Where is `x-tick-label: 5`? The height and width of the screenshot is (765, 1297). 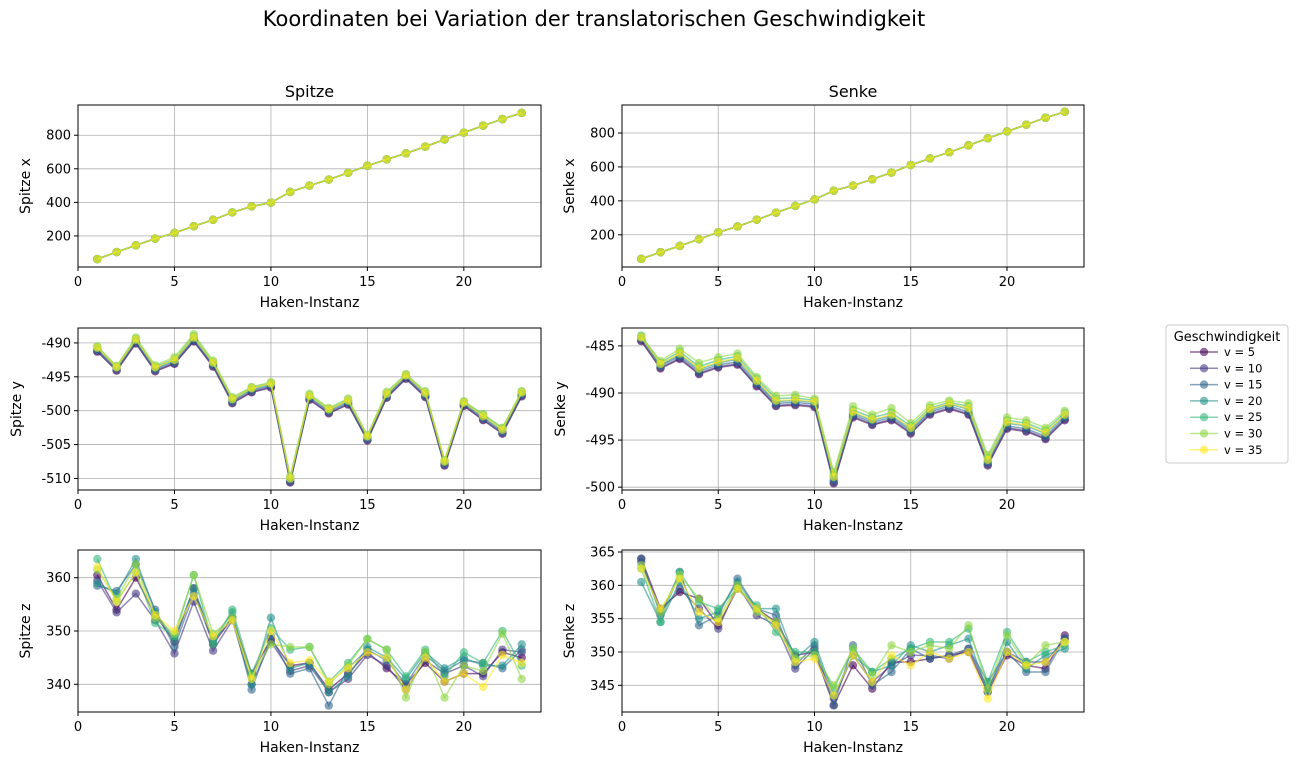
x-tick-label: 5 is located at coordinates (718, 282).